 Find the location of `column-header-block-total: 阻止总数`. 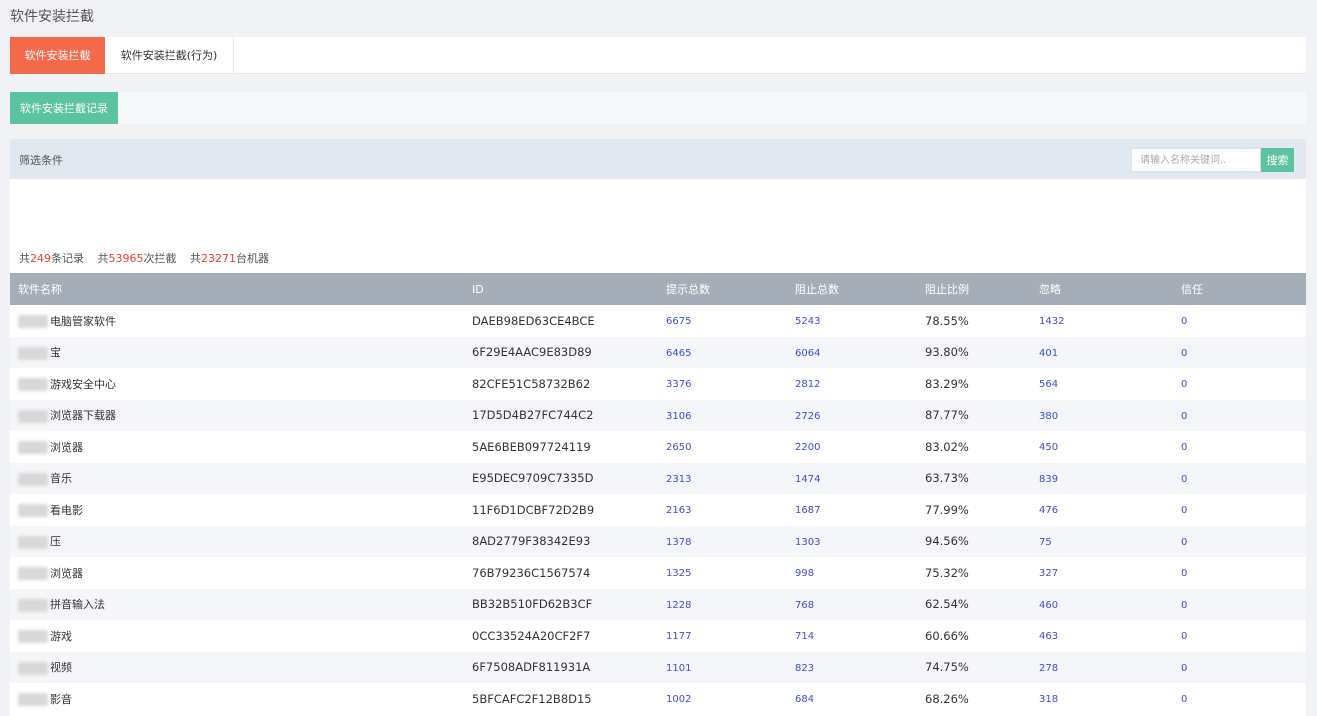

column-header-block-total: 阻止总数 is located at coordinates (817, 289).